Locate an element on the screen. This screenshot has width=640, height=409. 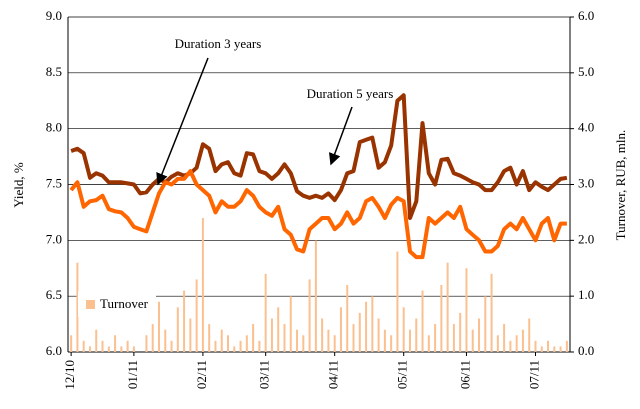
x-tick-label: 05/11 is located at coordinates (402, 374).